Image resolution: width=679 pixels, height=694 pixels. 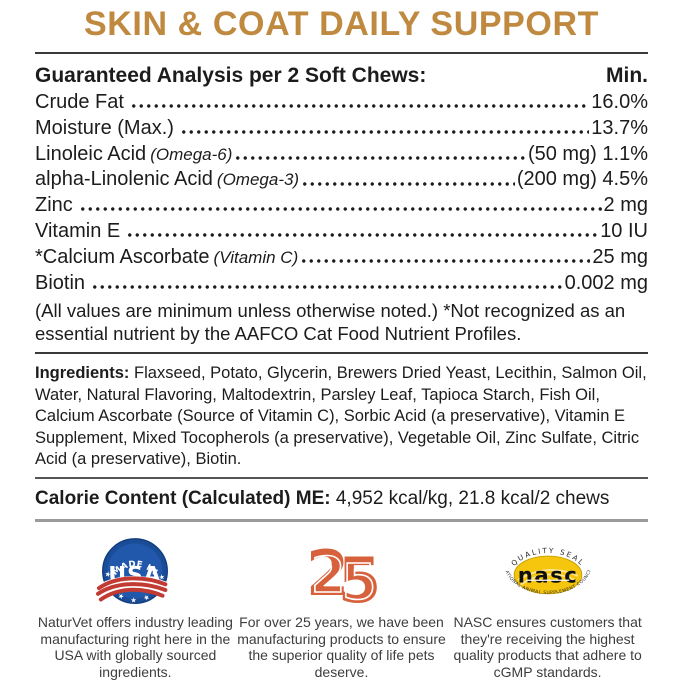 What do you see at coordinates (104, 127) in the screenshot?
I see `nutrient-name: Moisture (Max.)` at bounding box center [104, 127].